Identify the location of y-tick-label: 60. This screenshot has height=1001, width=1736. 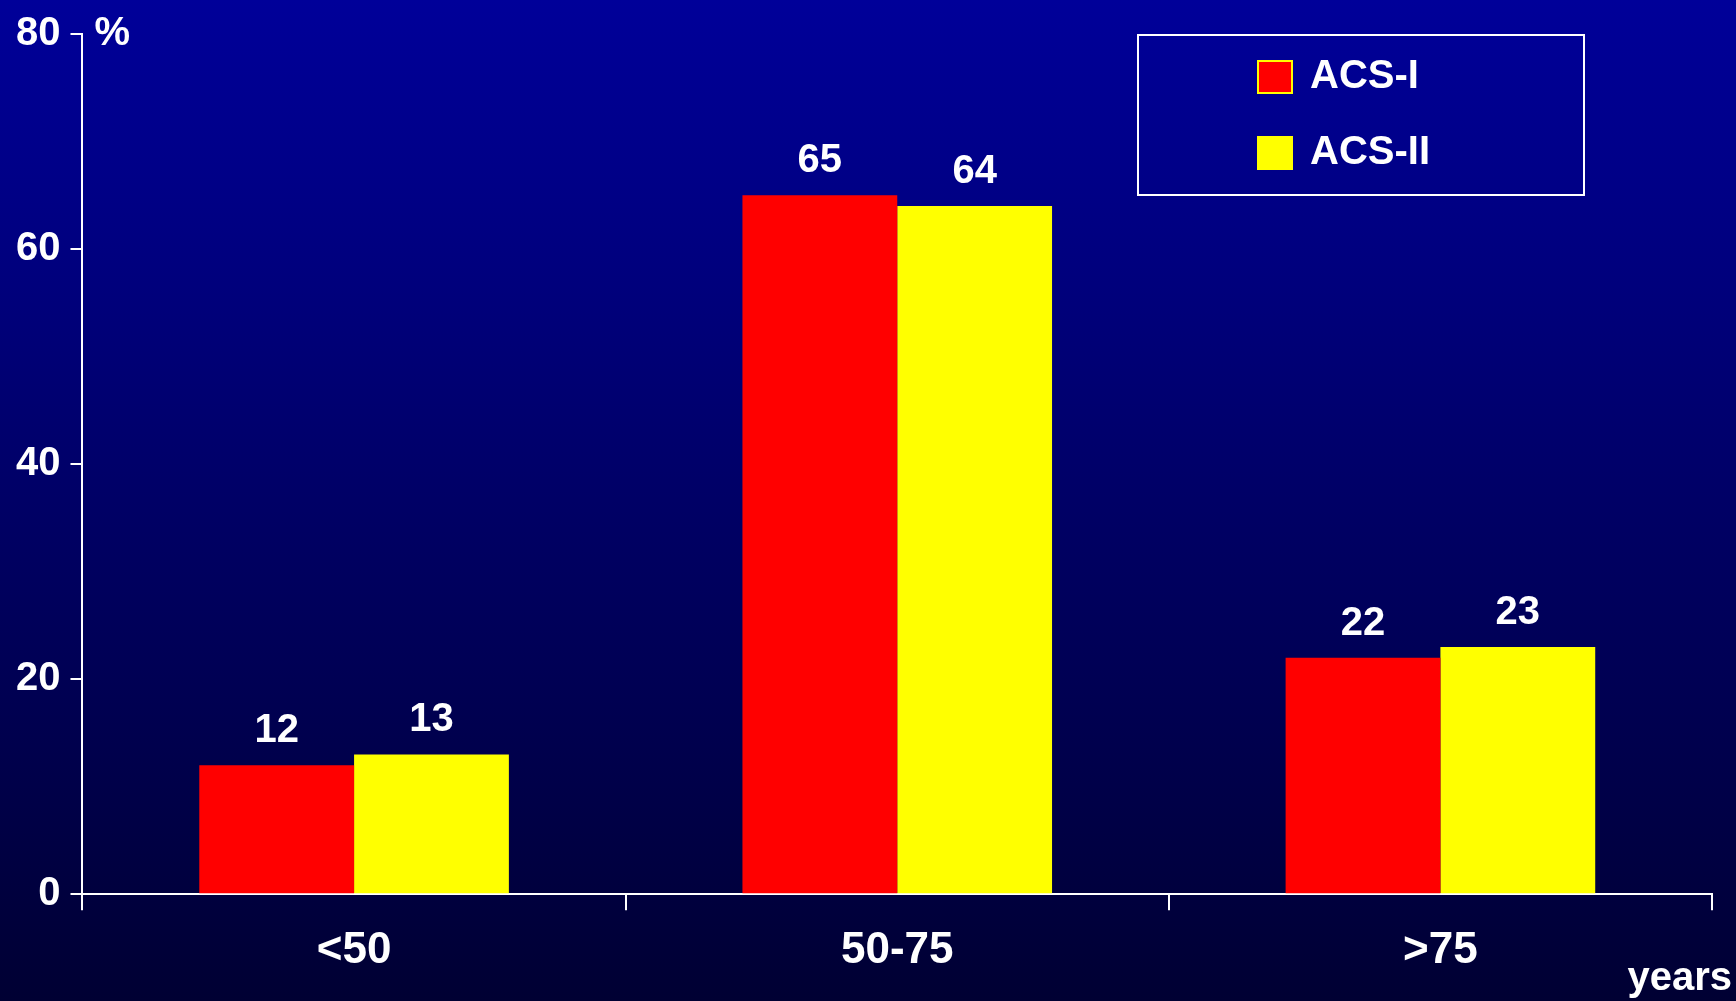
(38, 246).